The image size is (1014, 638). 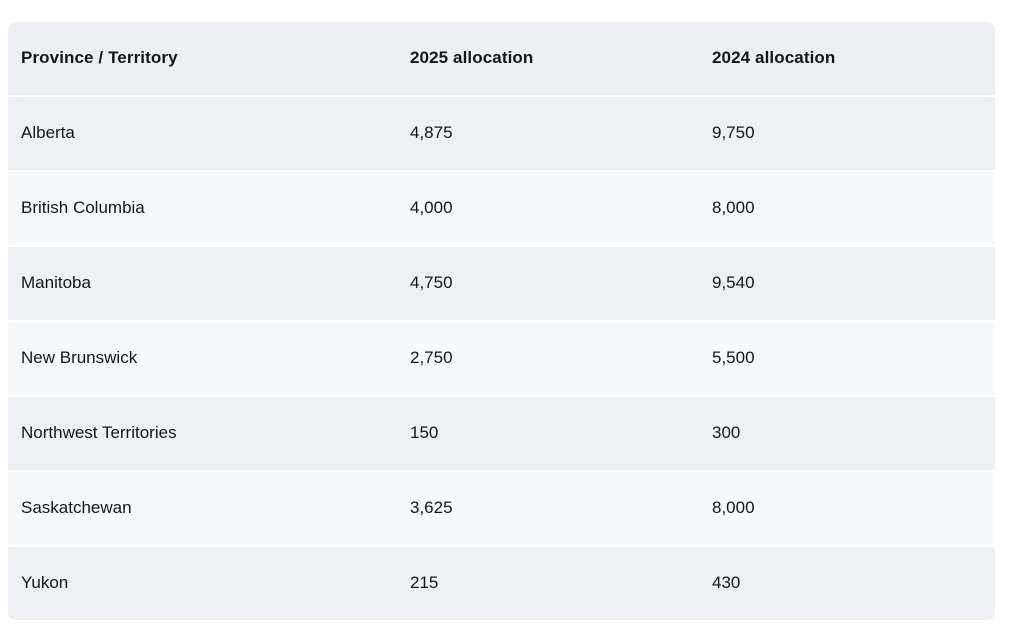 I want to click on alloc-2025-cell: 4,750, so click(x=431, y=283).